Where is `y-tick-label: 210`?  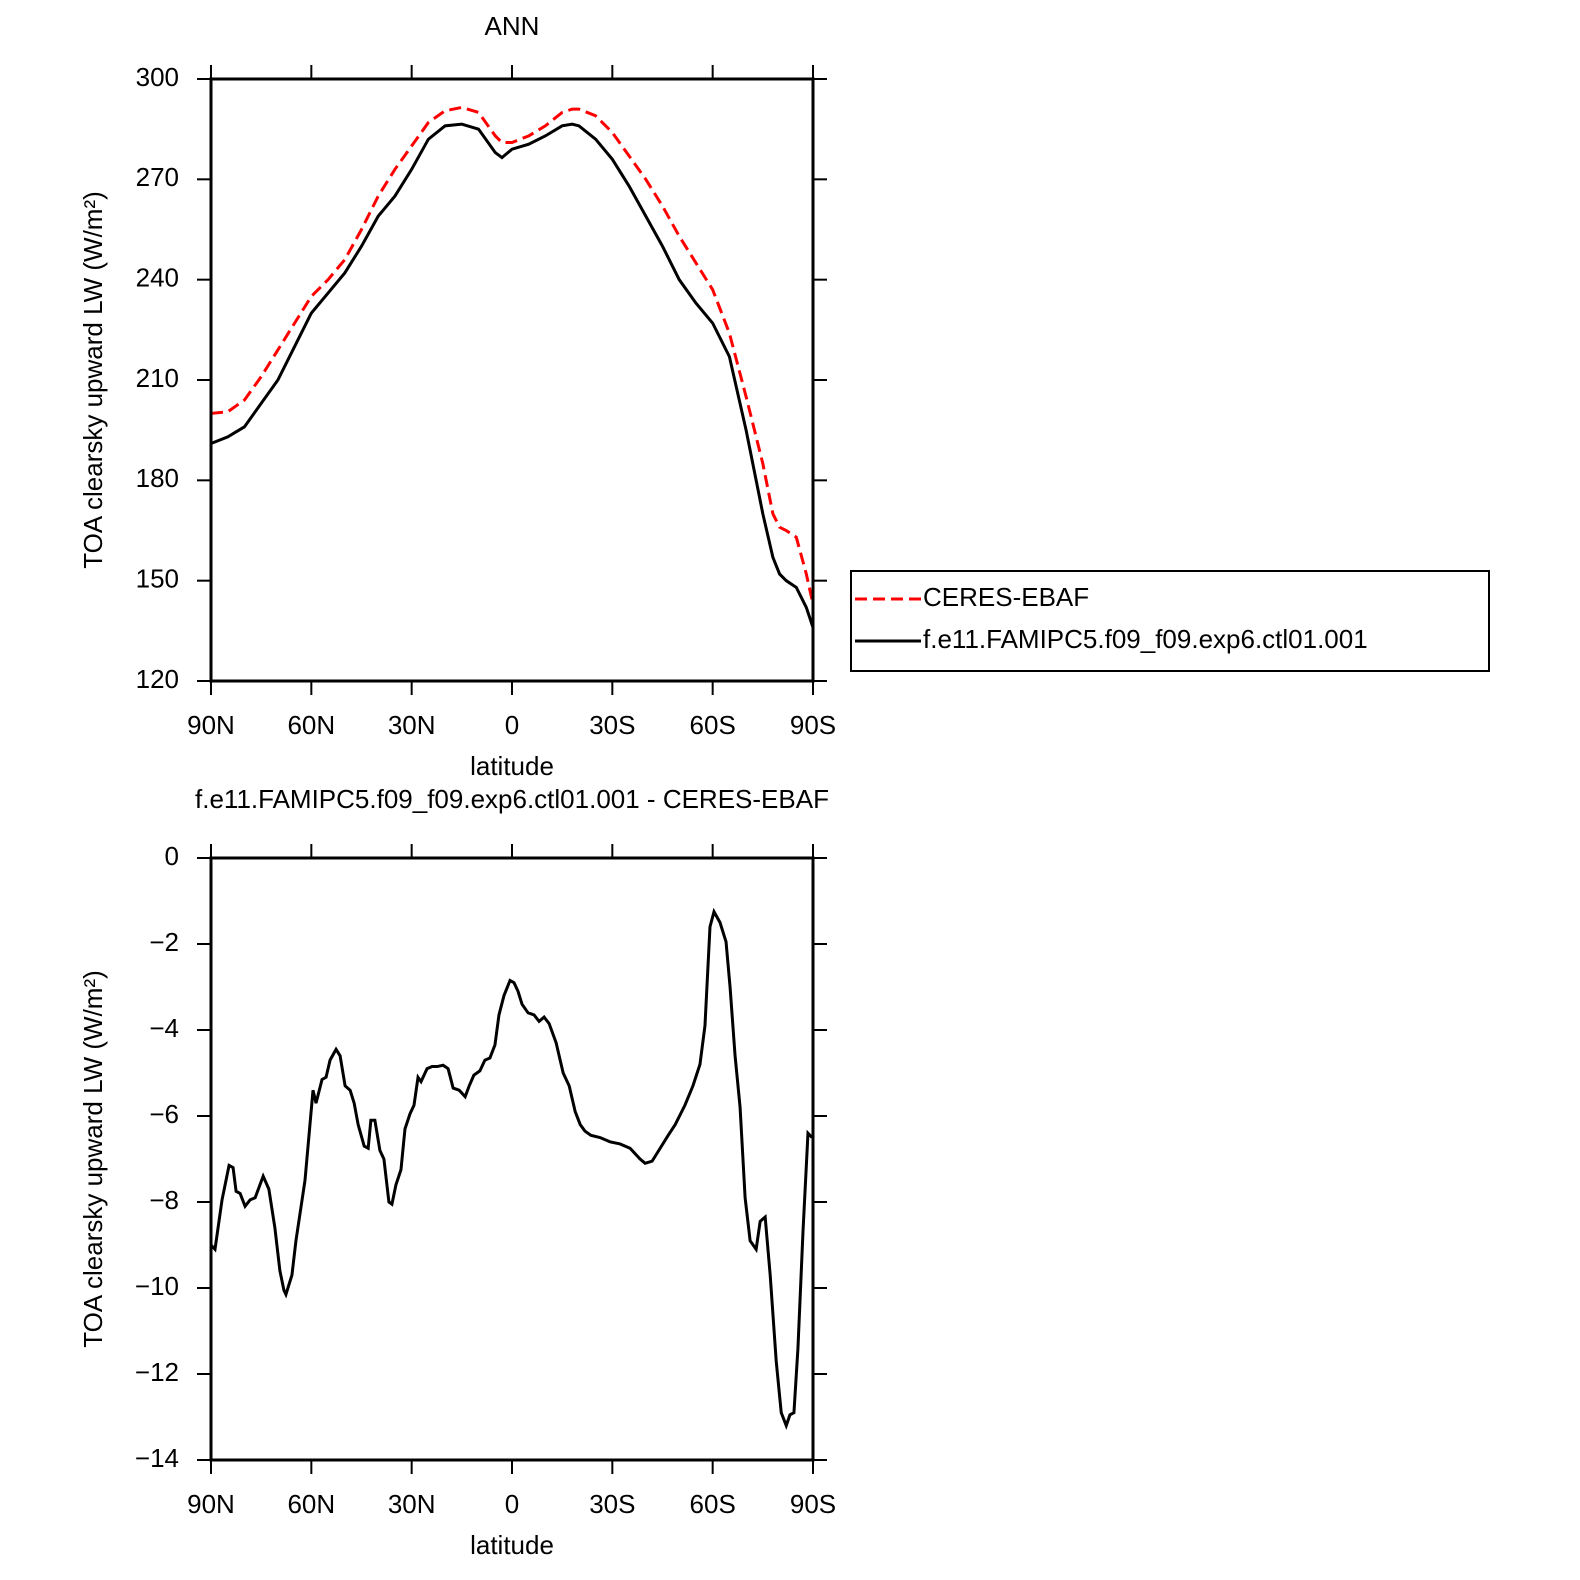
y-tick-label: 210 is located at coordinates (157, 378).